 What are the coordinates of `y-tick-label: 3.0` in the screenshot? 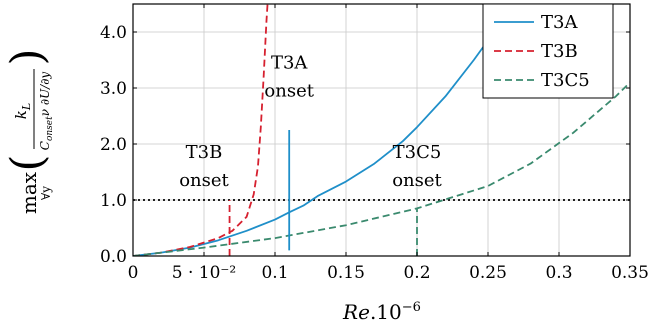 It's located at (113, 89).